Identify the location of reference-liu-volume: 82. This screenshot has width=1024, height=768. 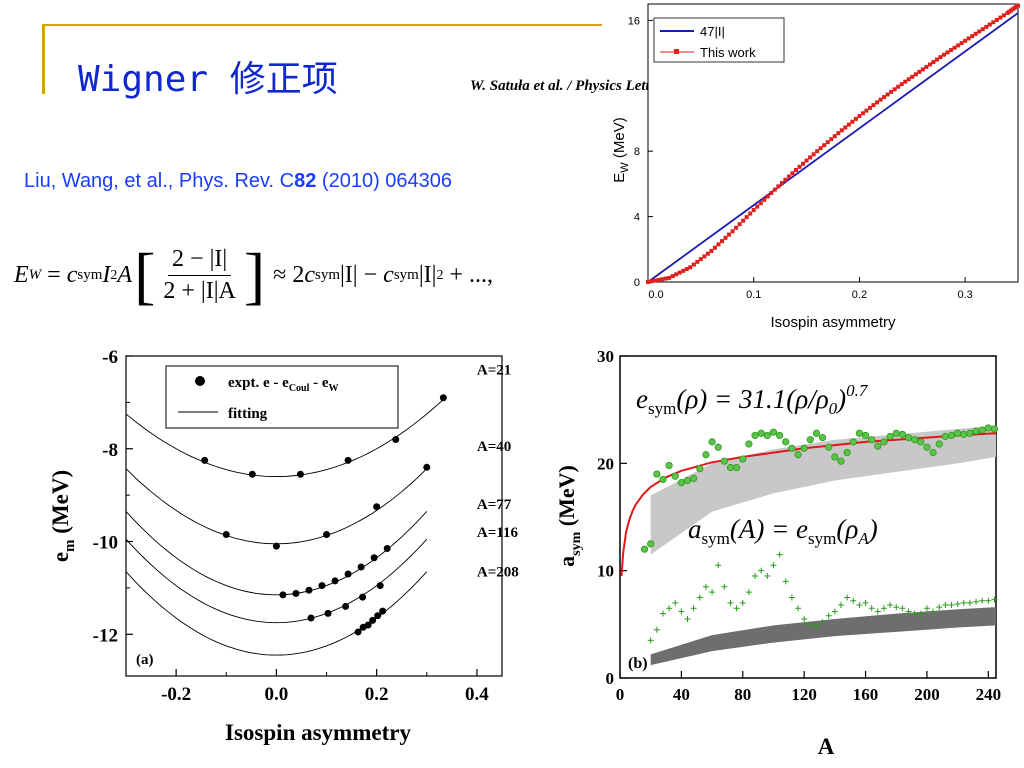
(305, 181).